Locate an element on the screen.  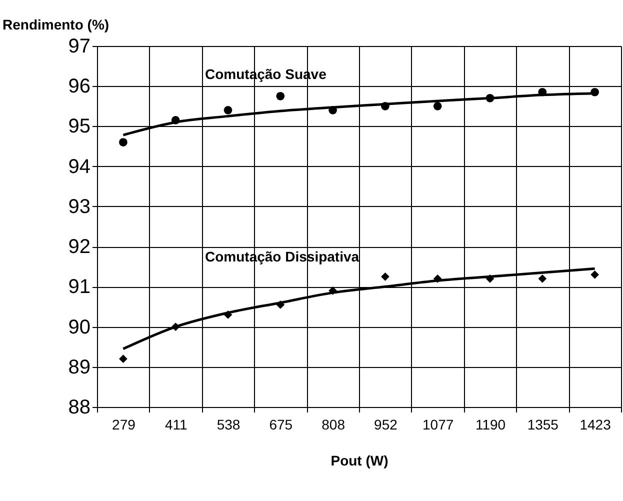
y-tick-label: 93 is located at coordinates (79, 207).